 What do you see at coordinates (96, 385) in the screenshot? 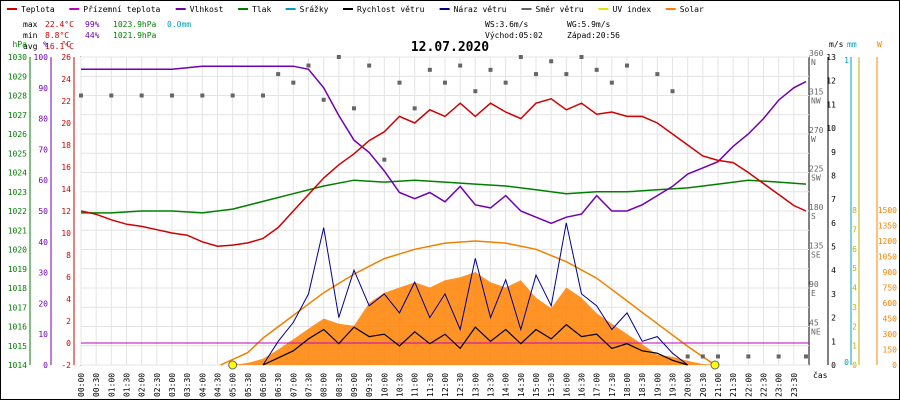
I see `axis-x-tick: 00:30` at bounding box center [96, 385].